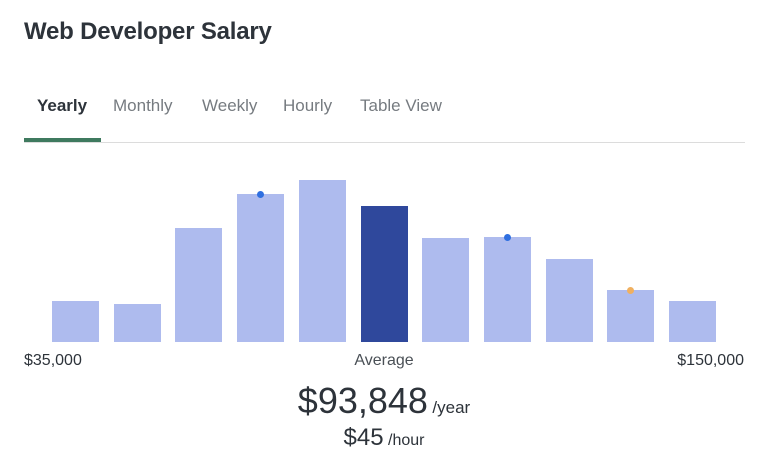 This screenshot has height=476, width=768. What do you see at coordinates (451, 407) in the screenshot?
I see `yearly-unit: /year` at bounding box center [451, 407].